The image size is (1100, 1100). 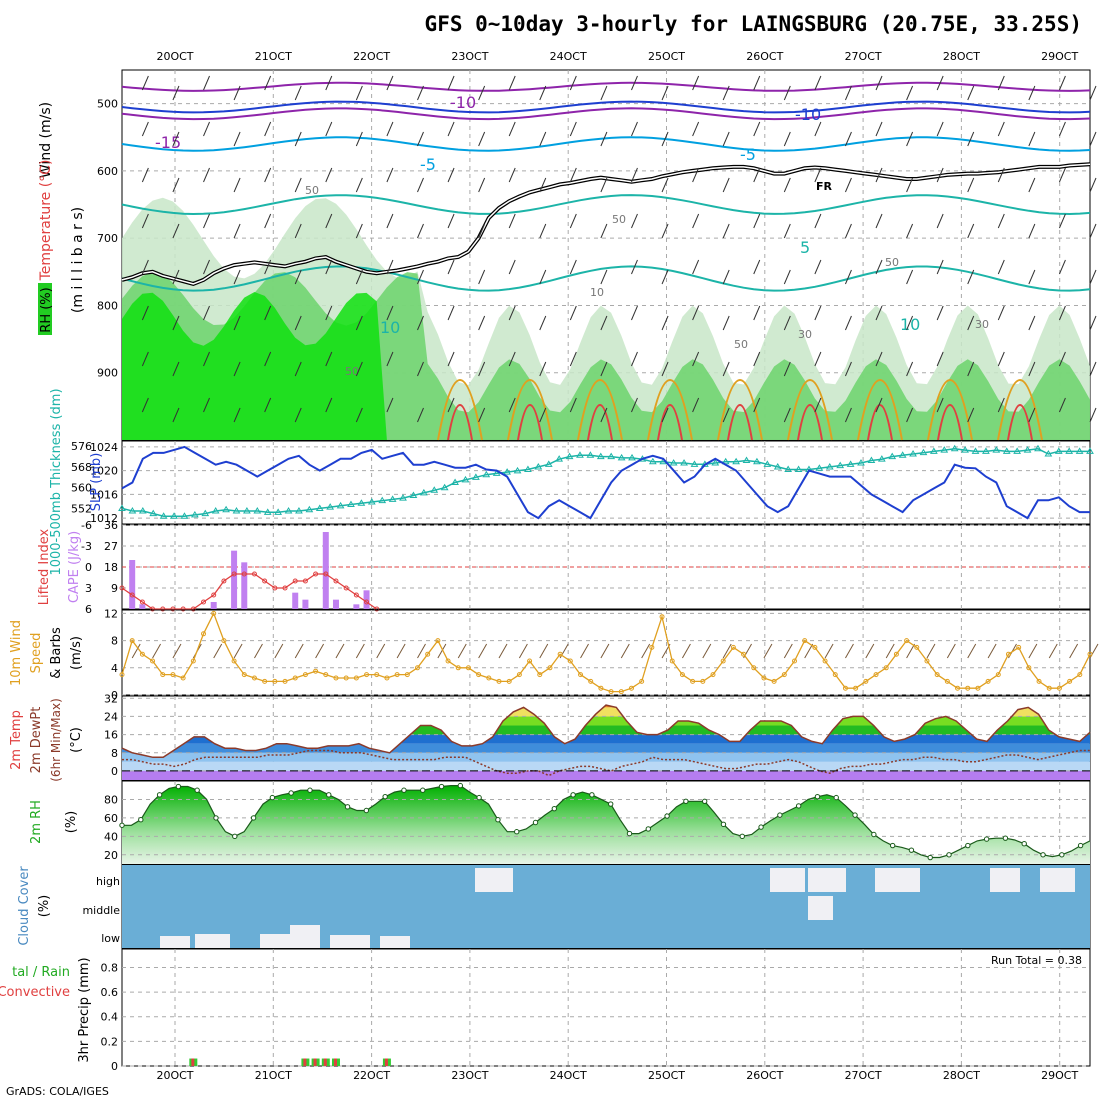 What do you see at coordinates (863, 1075) in the screenshot?
I see `bottom-date-tick: 27OCT` at bounding box center [863, 1075].